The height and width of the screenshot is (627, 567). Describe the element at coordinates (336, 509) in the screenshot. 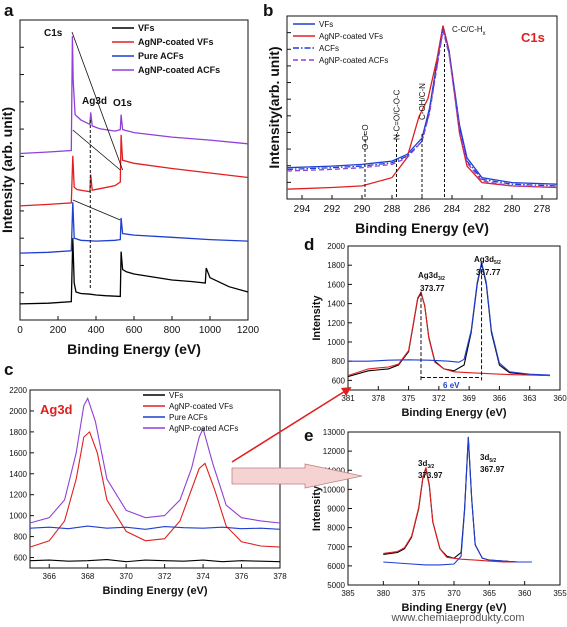

I see `y-tick-label: 9000` at that location.